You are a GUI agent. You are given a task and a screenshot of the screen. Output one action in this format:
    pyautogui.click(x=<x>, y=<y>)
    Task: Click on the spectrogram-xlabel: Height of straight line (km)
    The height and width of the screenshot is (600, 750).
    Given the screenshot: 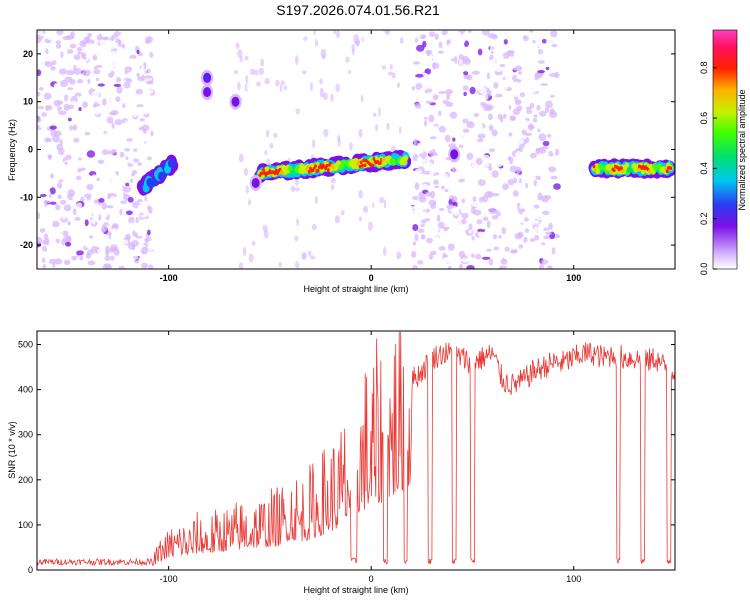 What is the action you would take?
    pyautogui.click(x=355, y=289)
    